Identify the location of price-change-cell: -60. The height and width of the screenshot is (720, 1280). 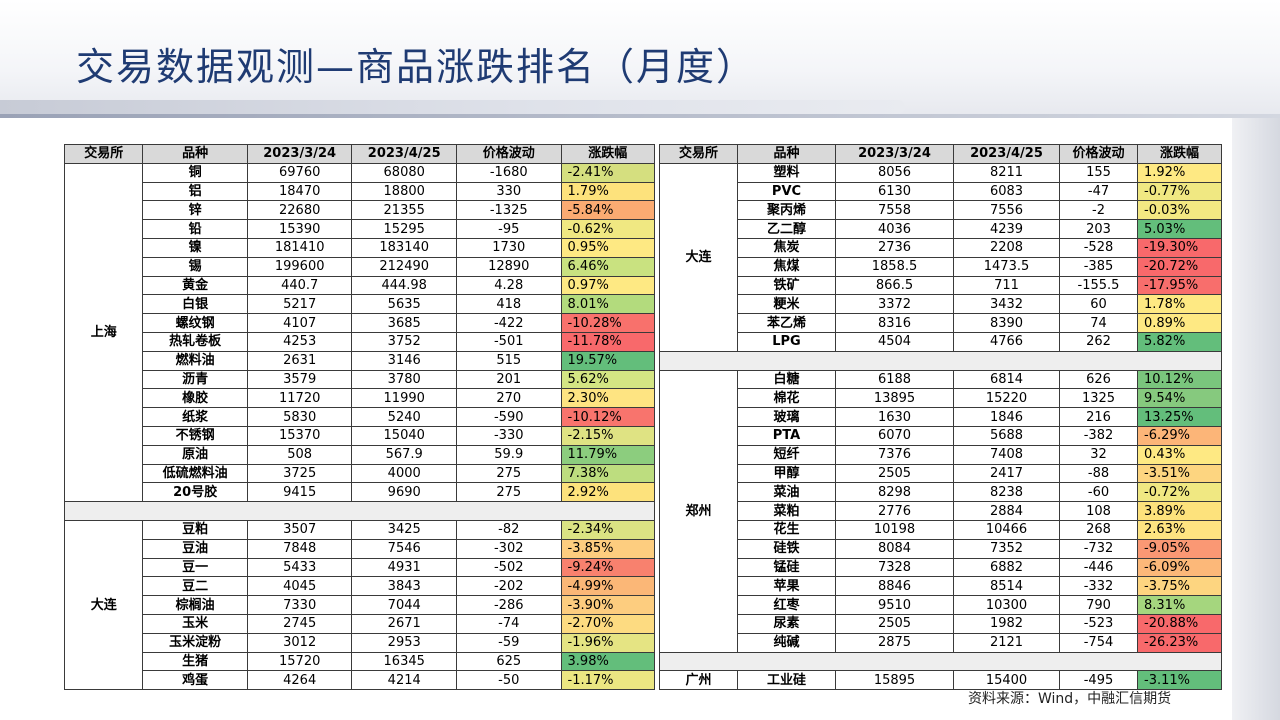
(1098, 492).